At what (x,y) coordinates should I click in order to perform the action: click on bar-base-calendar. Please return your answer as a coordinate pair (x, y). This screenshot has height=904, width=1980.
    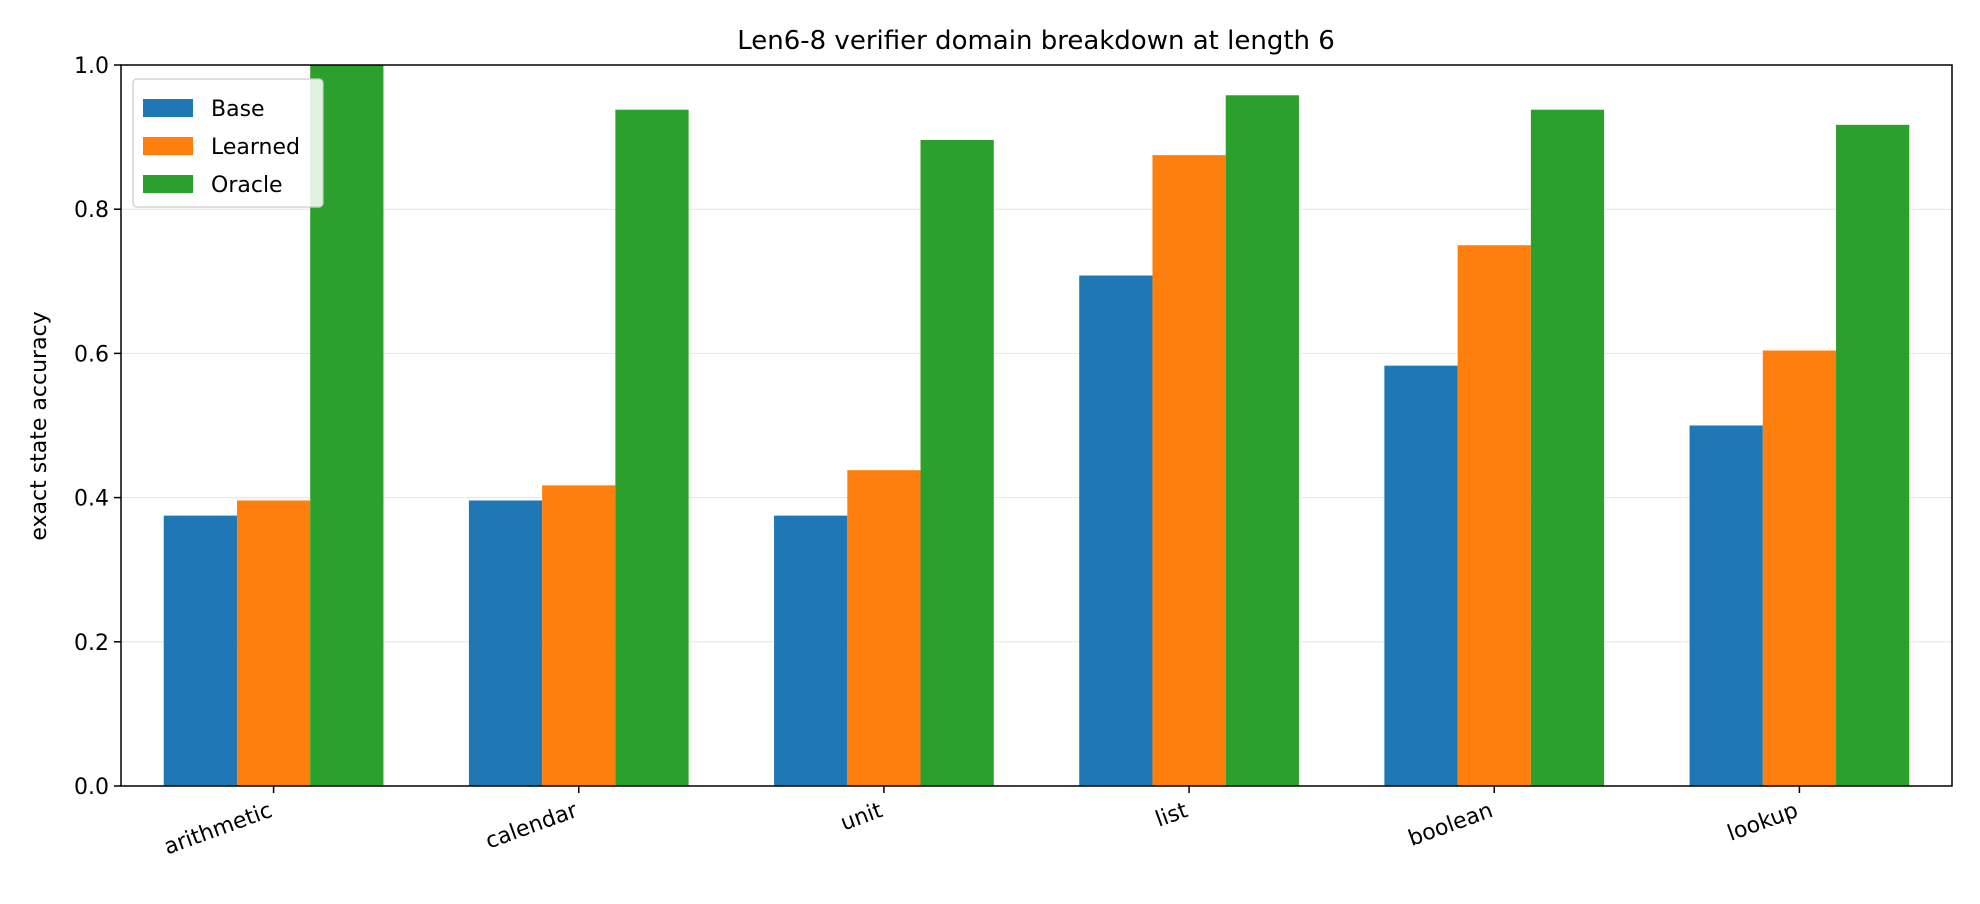
    Looking at the image, I should click on (505, 643).